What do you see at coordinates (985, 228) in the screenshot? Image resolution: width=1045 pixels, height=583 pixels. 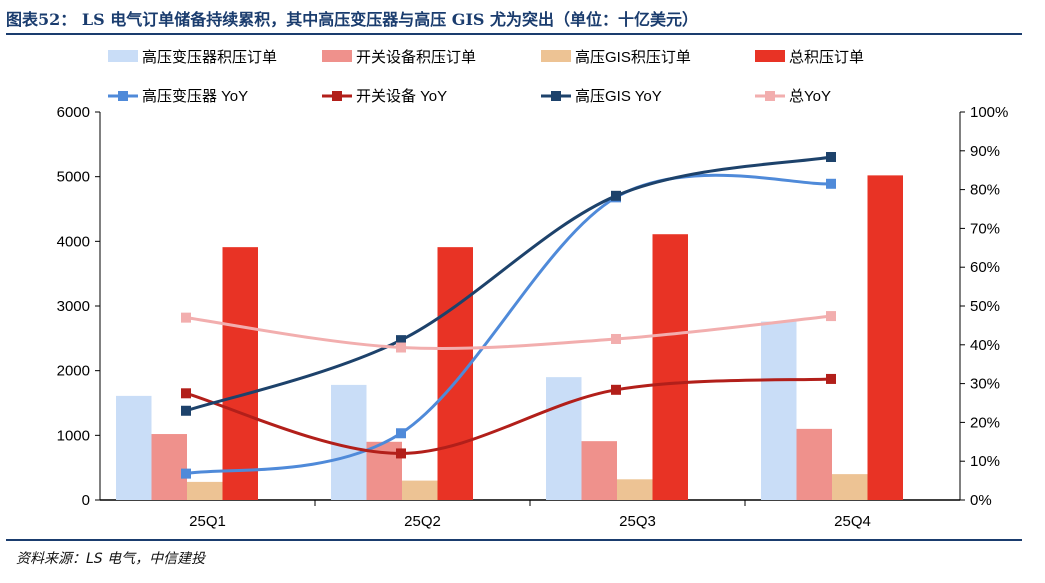 I see `right-tick-label: 70%` at bounding box center [985, 228].